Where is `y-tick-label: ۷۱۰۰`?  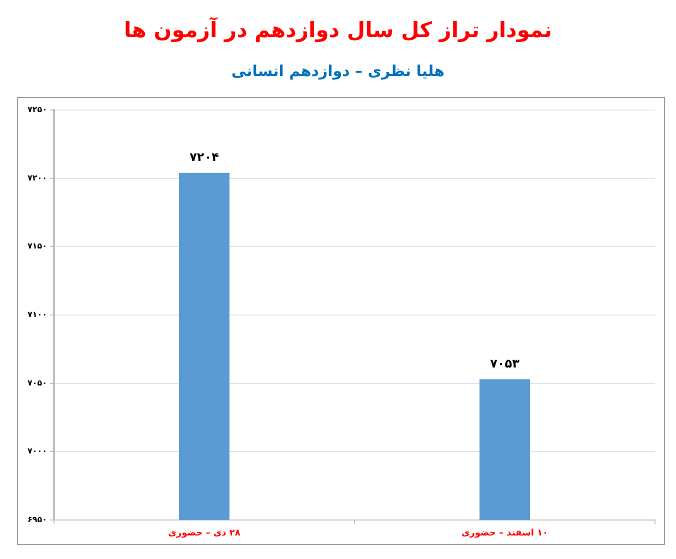
y-tick-label: ۷۱۰۰ is located at coordinates (37, 315).